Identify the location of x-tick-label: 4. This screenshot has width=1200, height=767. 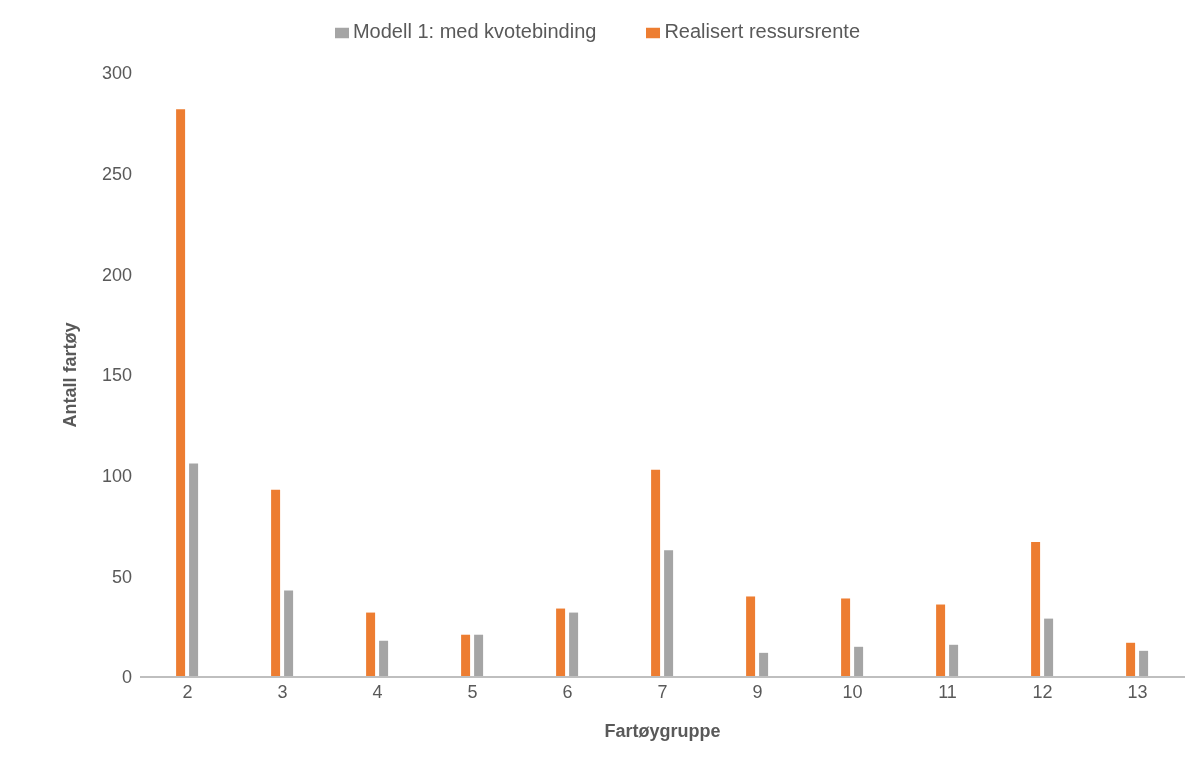
(377, 691).